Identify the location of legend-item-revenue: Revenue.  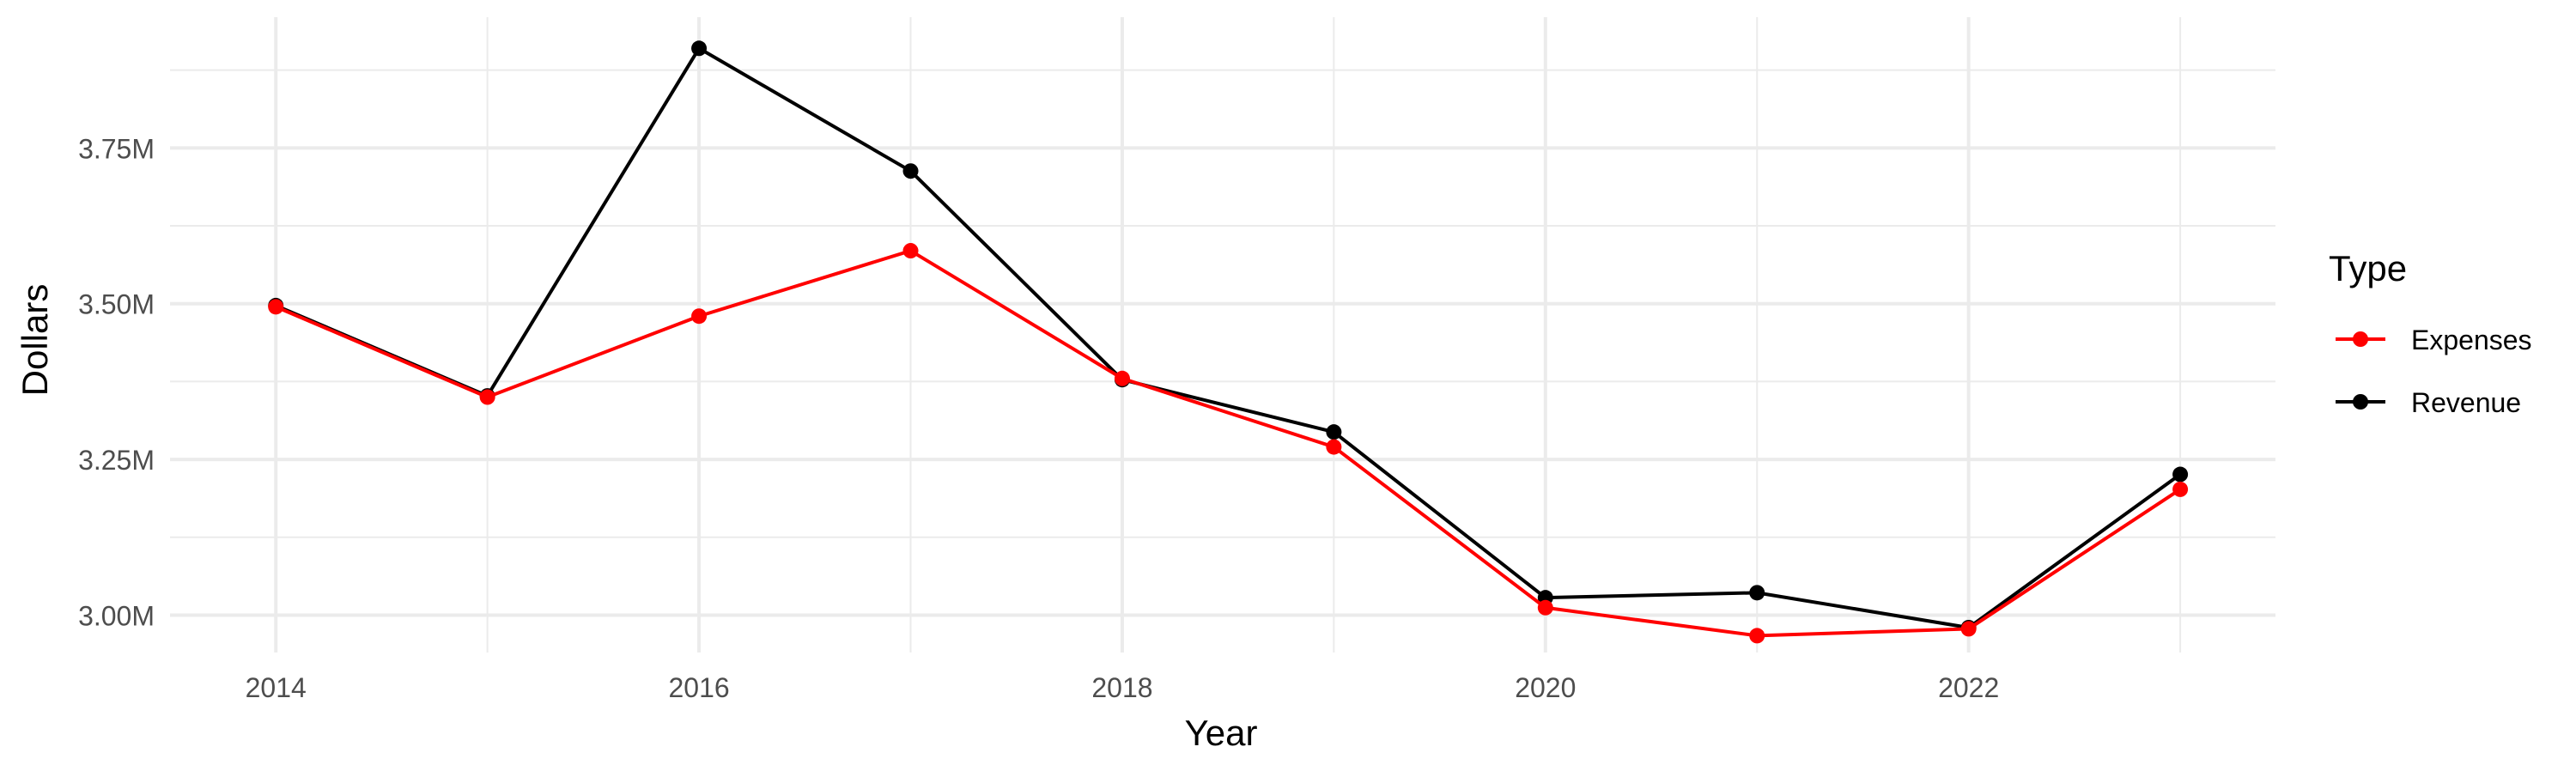
(2428, 402).